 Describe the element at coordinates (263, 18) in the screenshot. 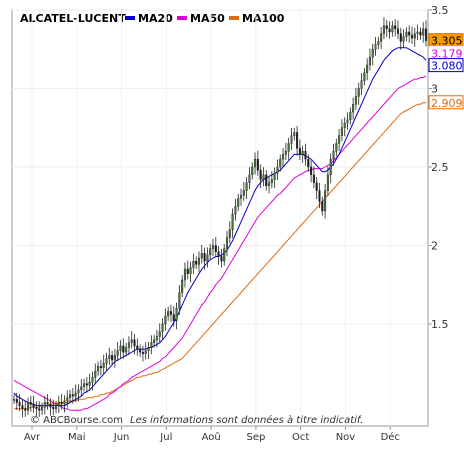

I see `legend-label-ma100: MA100` at that location.